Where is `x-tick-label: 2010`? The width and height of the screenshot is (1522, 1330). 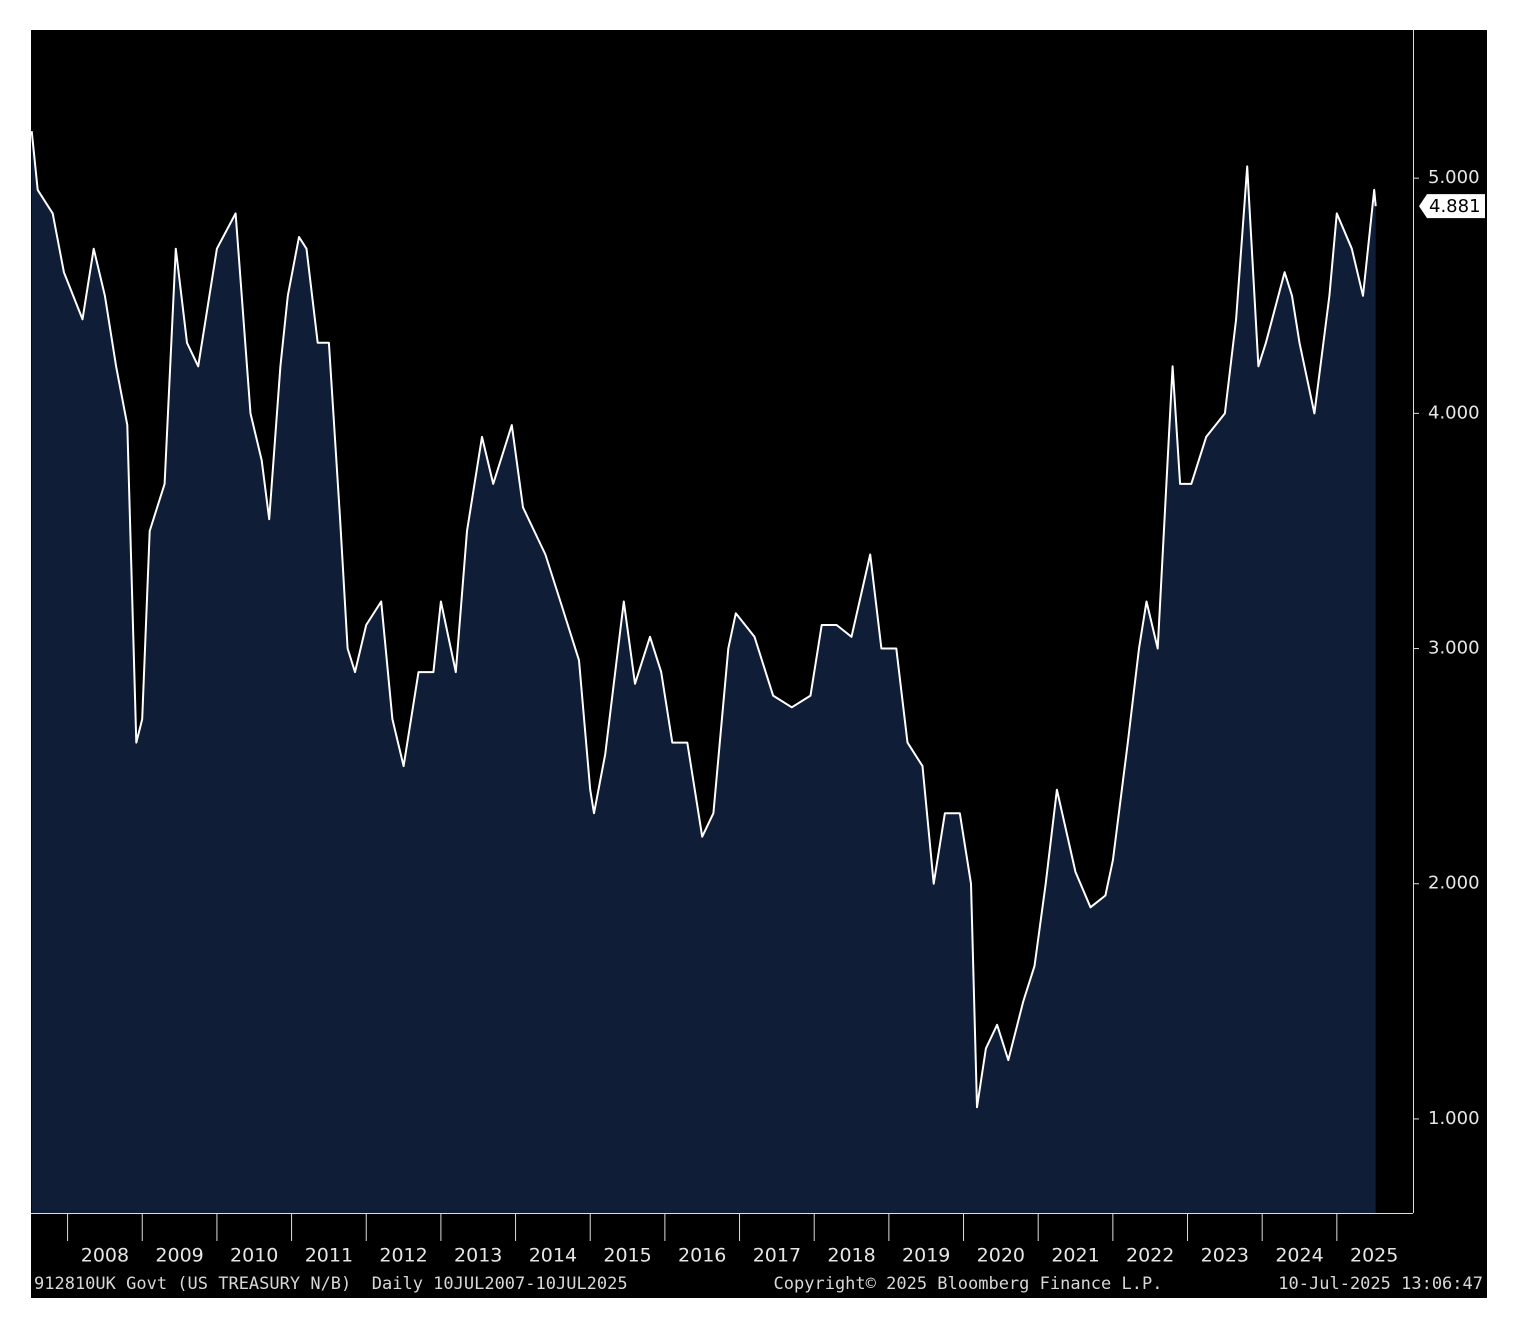 x-tick-label: 2010 is located at coordinates (254, 1256).